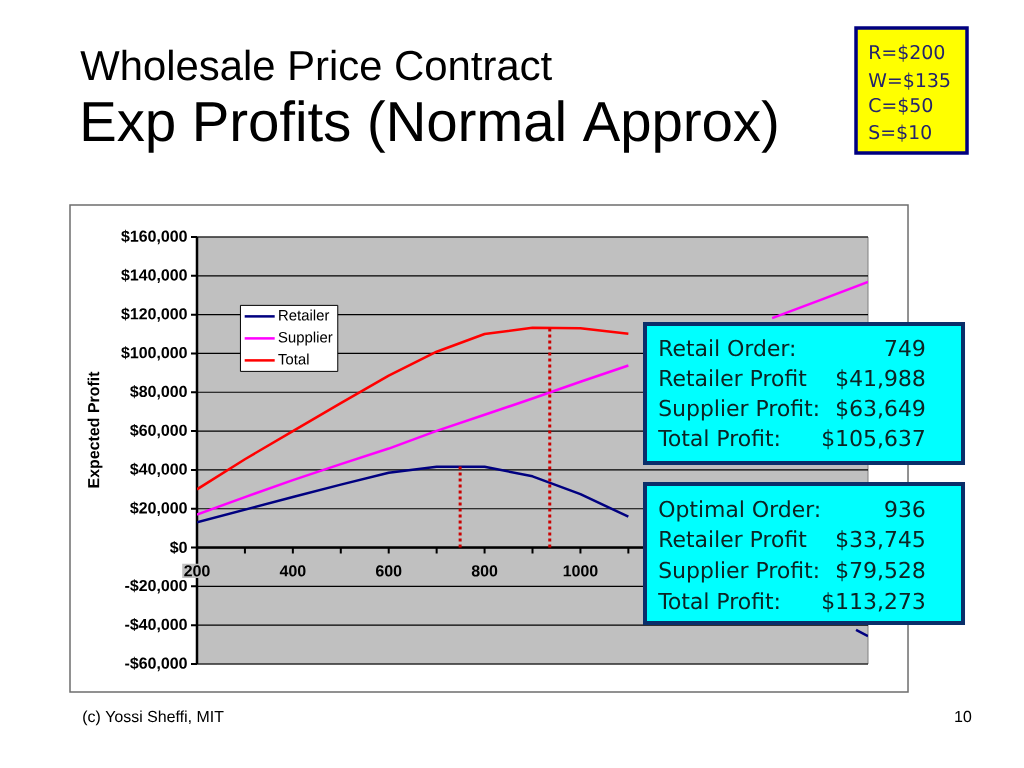 The image size is (1024, 768). I want to click on chart-title: Wholesale Price Contract, so click(316, 65).